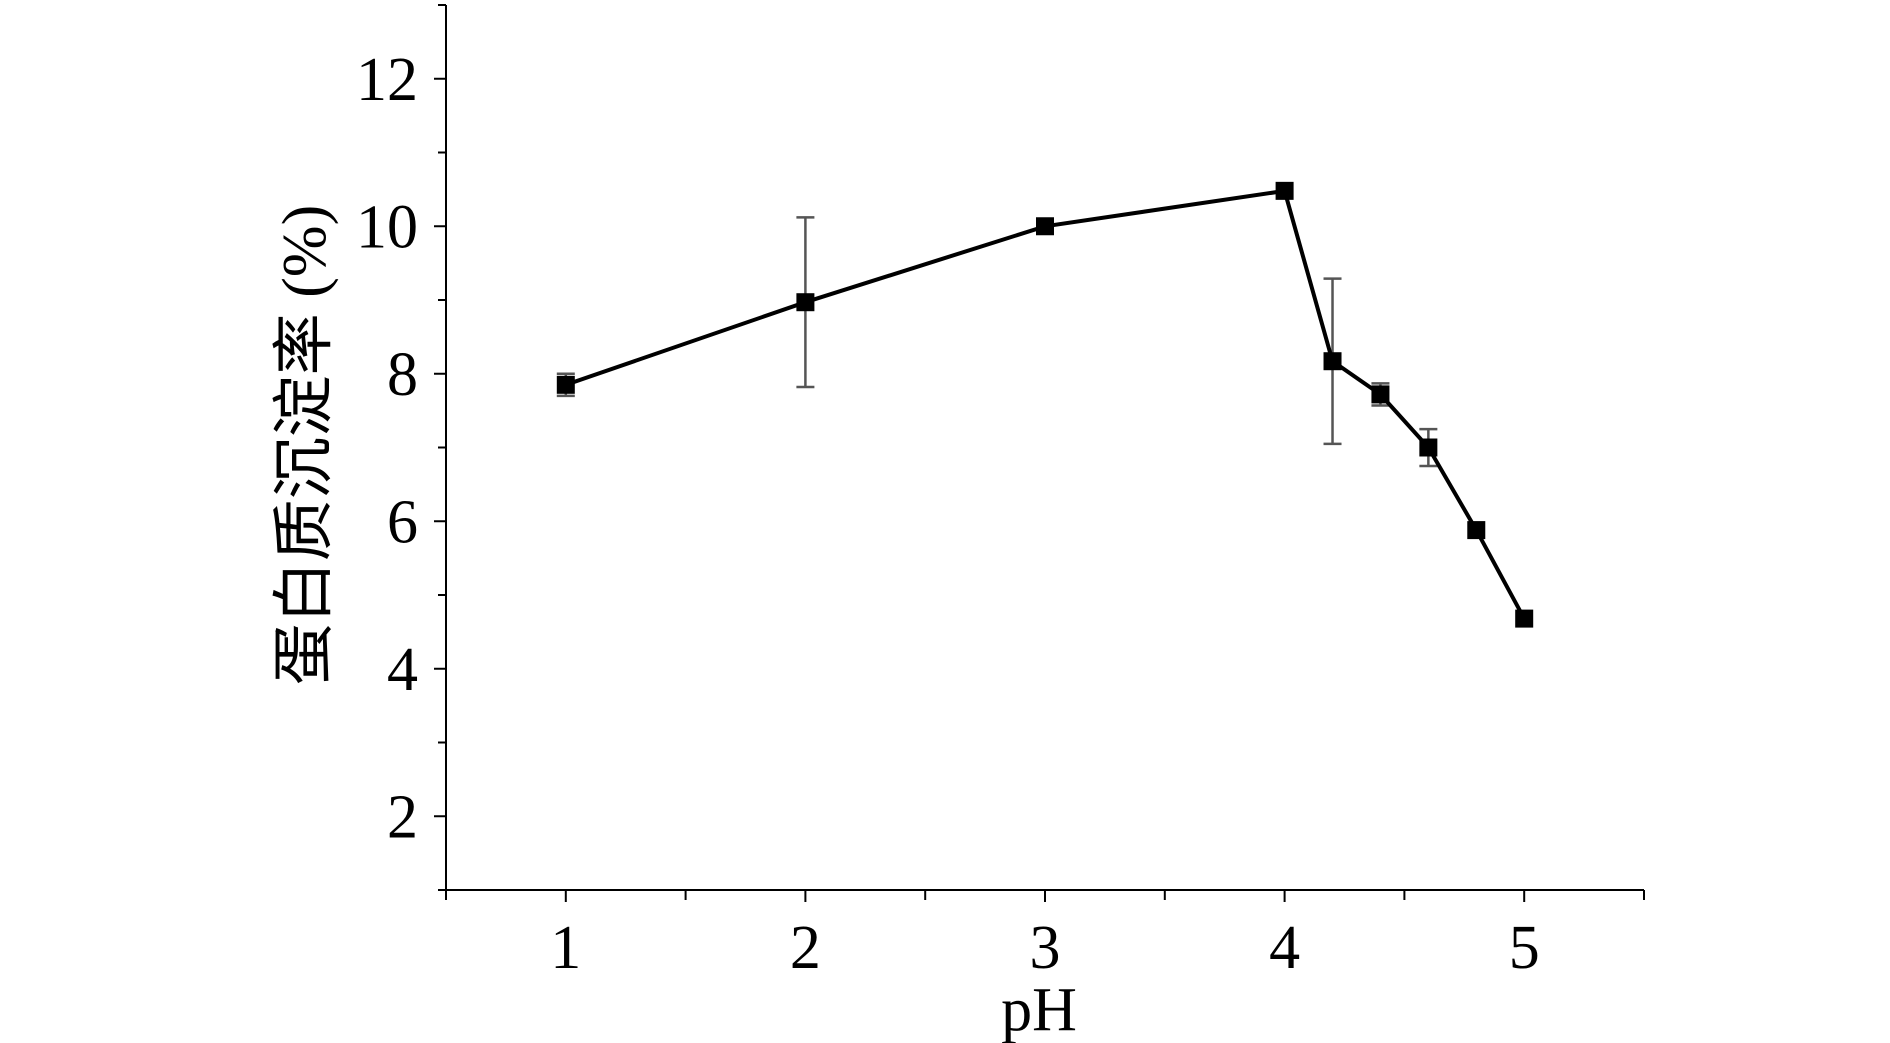 The height and width of the screenshot is (1043, 1890). I want to click on y-axis-title: 蛋白质沉淀率 (%), so click(305, 445).